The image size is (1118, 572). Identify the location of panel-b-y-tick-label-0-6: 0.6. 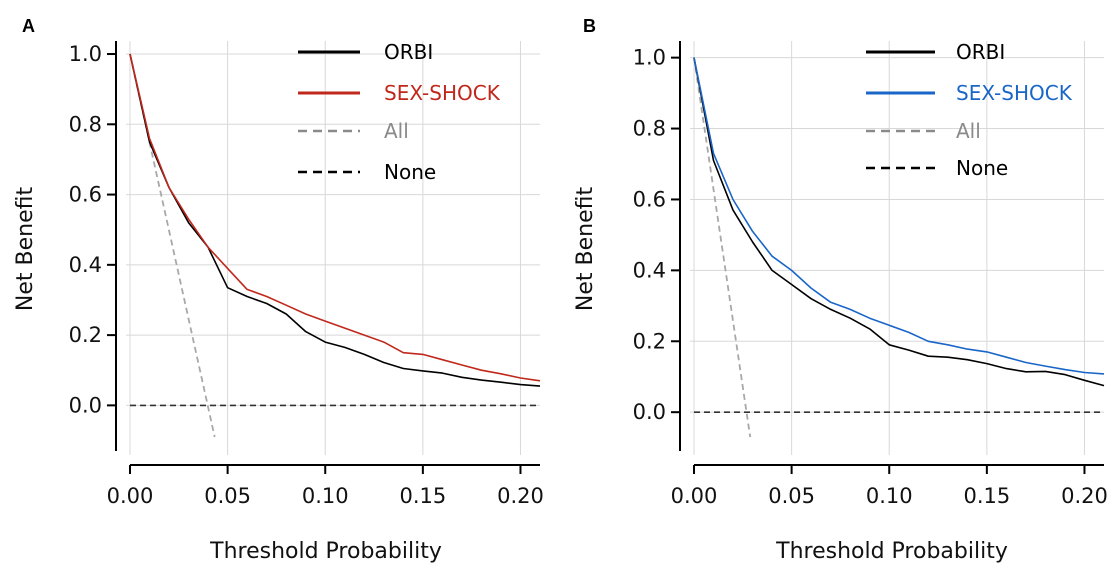
(649, 199).